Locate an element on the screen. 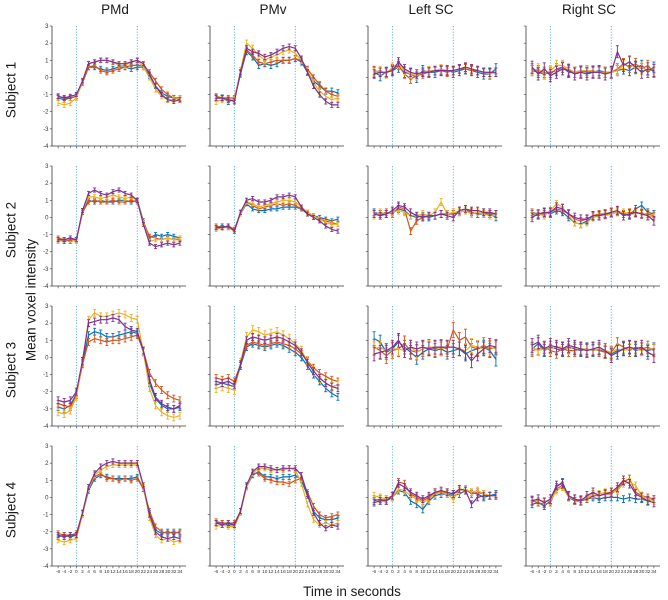 Image resolution: width=668 pixels, height=600 pixels. subplot-subject2-right-sc is located at coordinates (591, 227).